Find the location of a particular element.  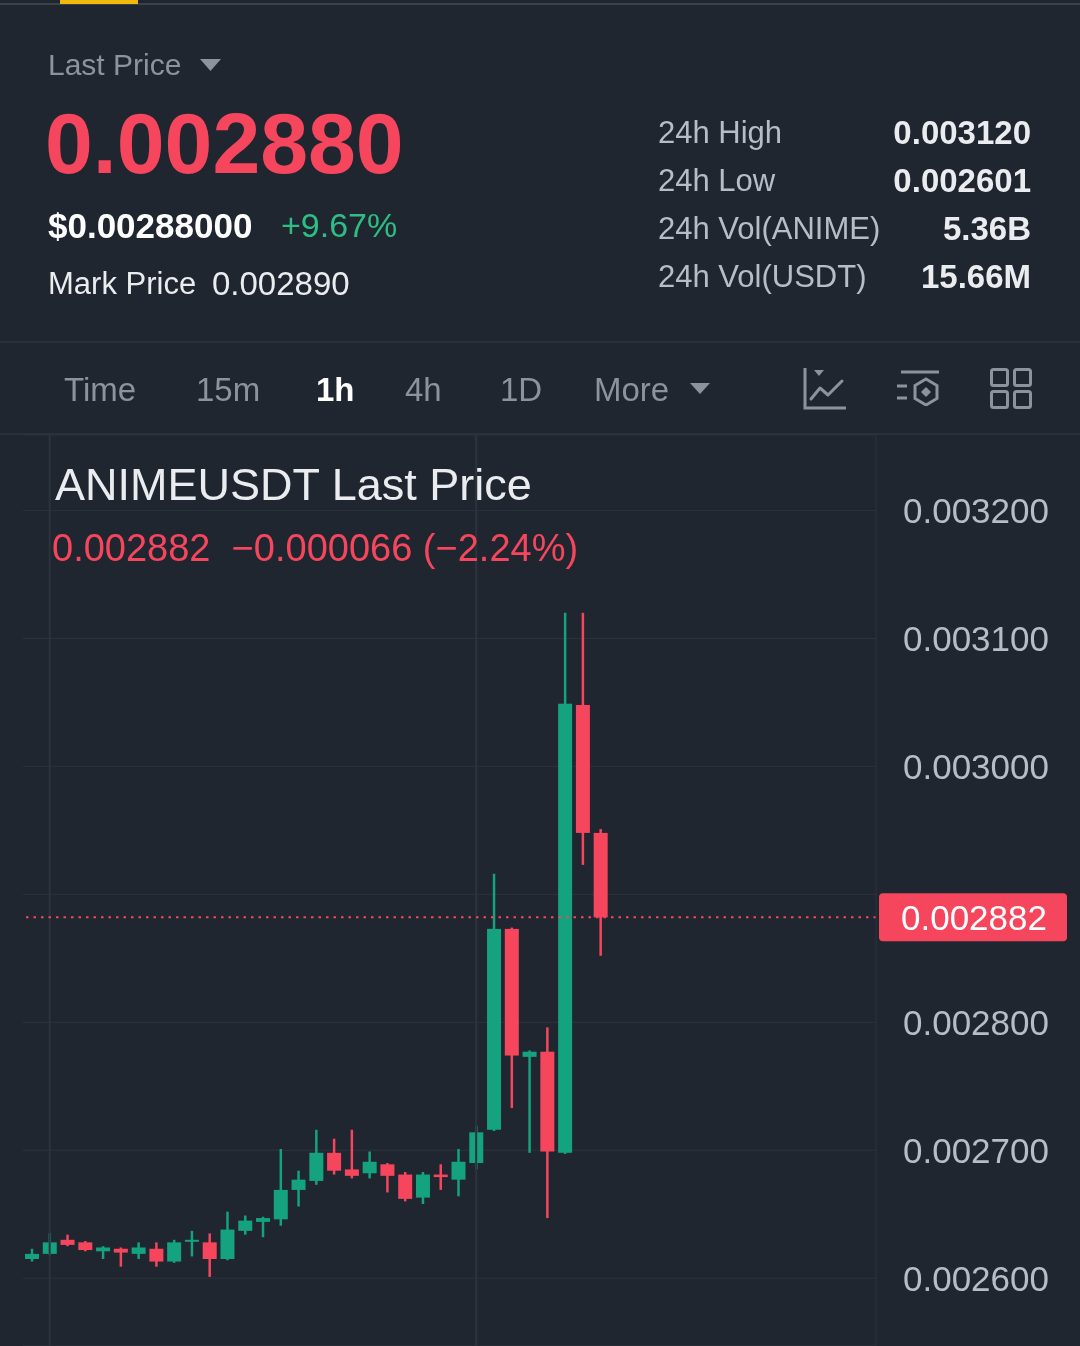

text: 5.36B is located at coordinates (986, 228).